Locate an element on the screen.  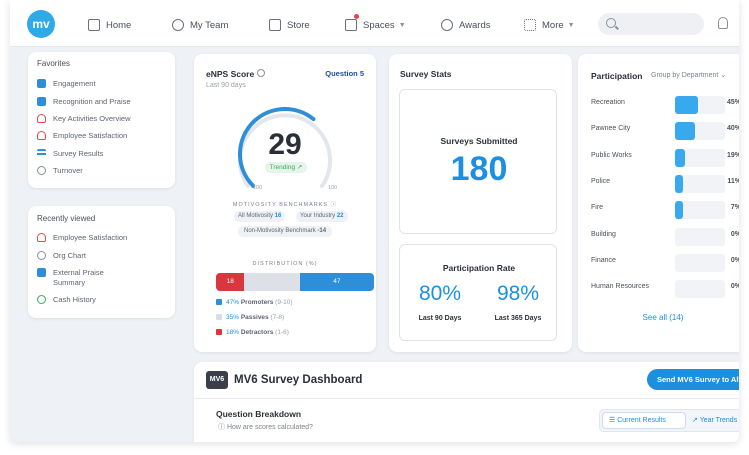
participation-percent: 7% is located at coordinates (734, 208).